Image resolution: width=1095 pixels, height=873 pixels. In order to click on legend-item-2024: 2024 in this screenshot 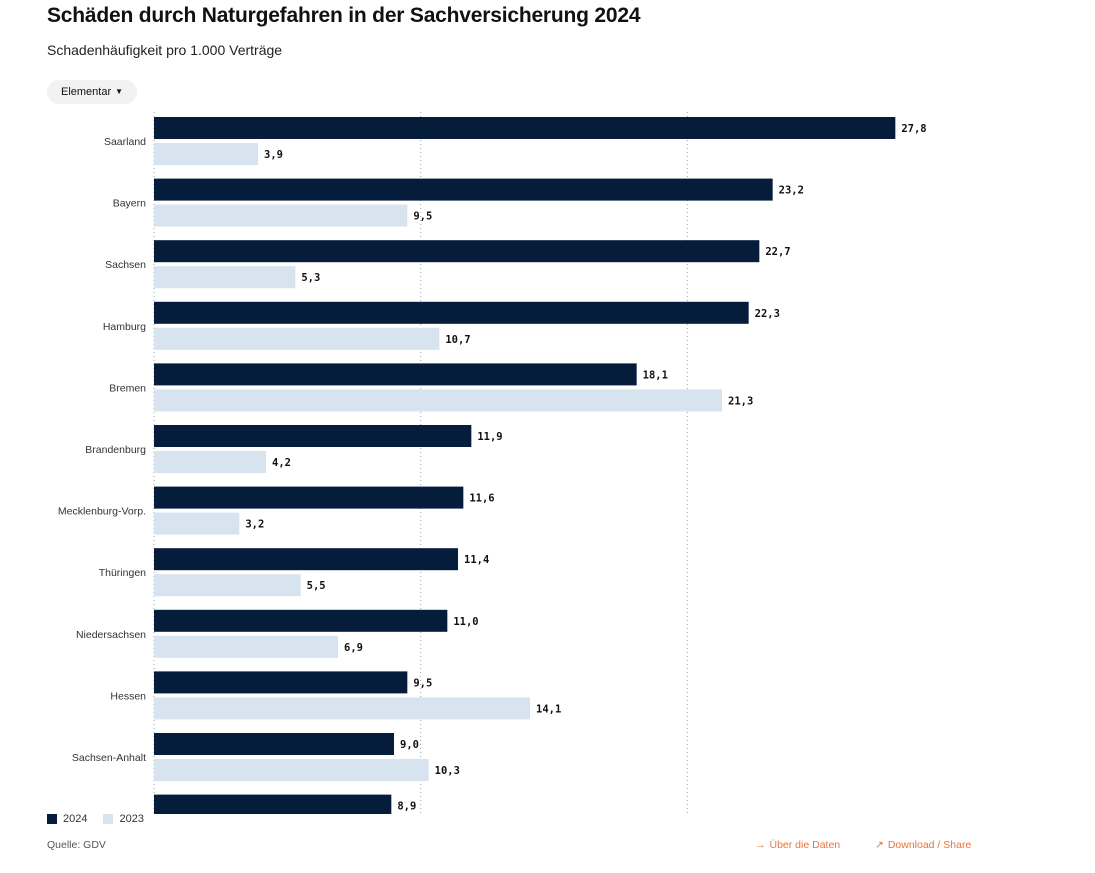, I will do `click(67, 819)`.